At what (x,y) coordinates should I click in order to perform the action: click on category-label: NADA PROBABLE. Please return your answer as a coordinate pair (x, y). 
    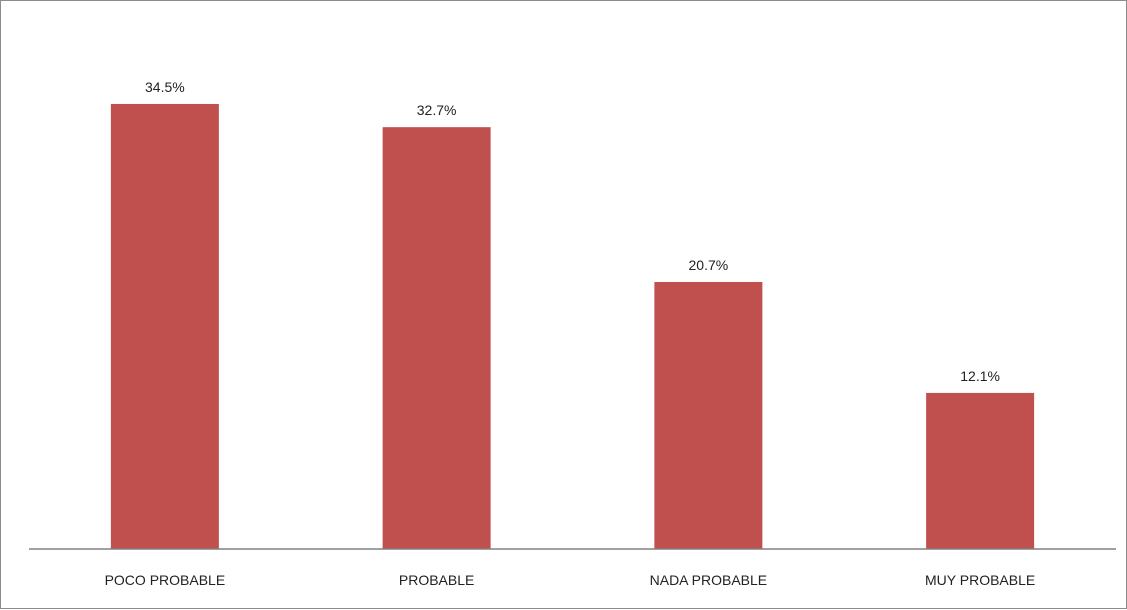
    Looking at the image, I should click on (709, 580).